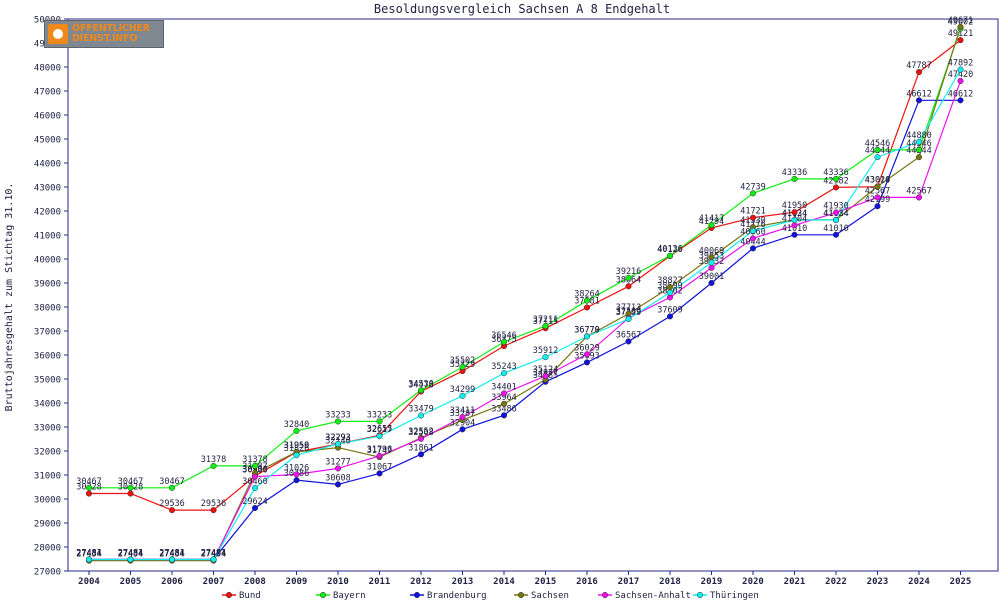 Image resolution: width=1000 pixels, height=600 pixels. I want to click on y-tick-label: 31000, so click(47, 477).